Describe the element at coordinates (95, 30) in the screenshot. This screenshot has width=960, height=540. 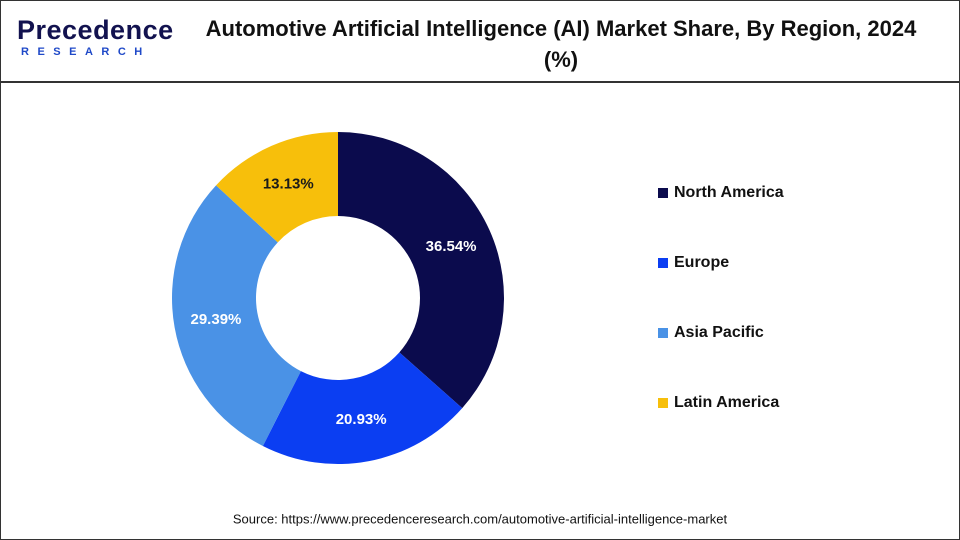
I see `logo-name: Precedence` at that location.